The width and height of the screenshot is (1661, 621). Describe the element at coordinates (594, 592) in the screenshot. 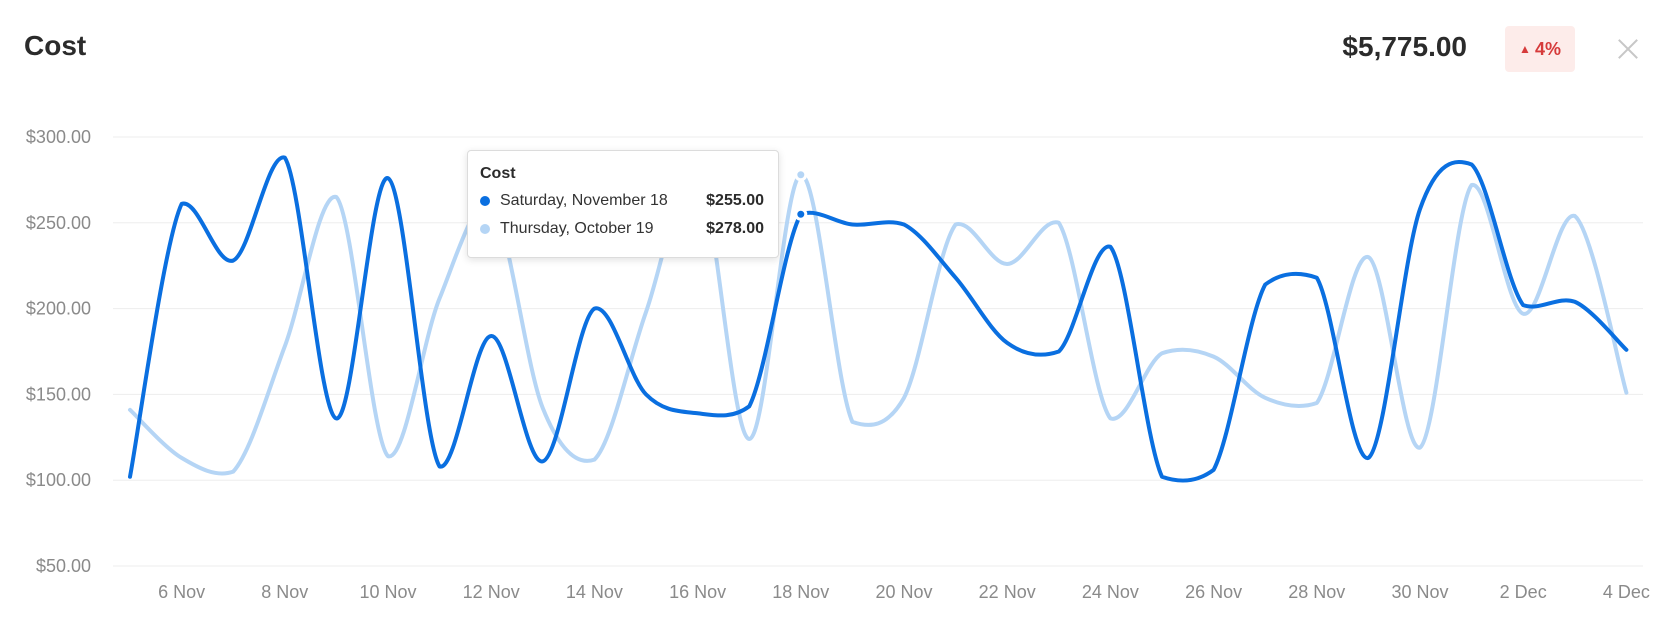

I see `x-tick-label: 14 Nov` at that location.